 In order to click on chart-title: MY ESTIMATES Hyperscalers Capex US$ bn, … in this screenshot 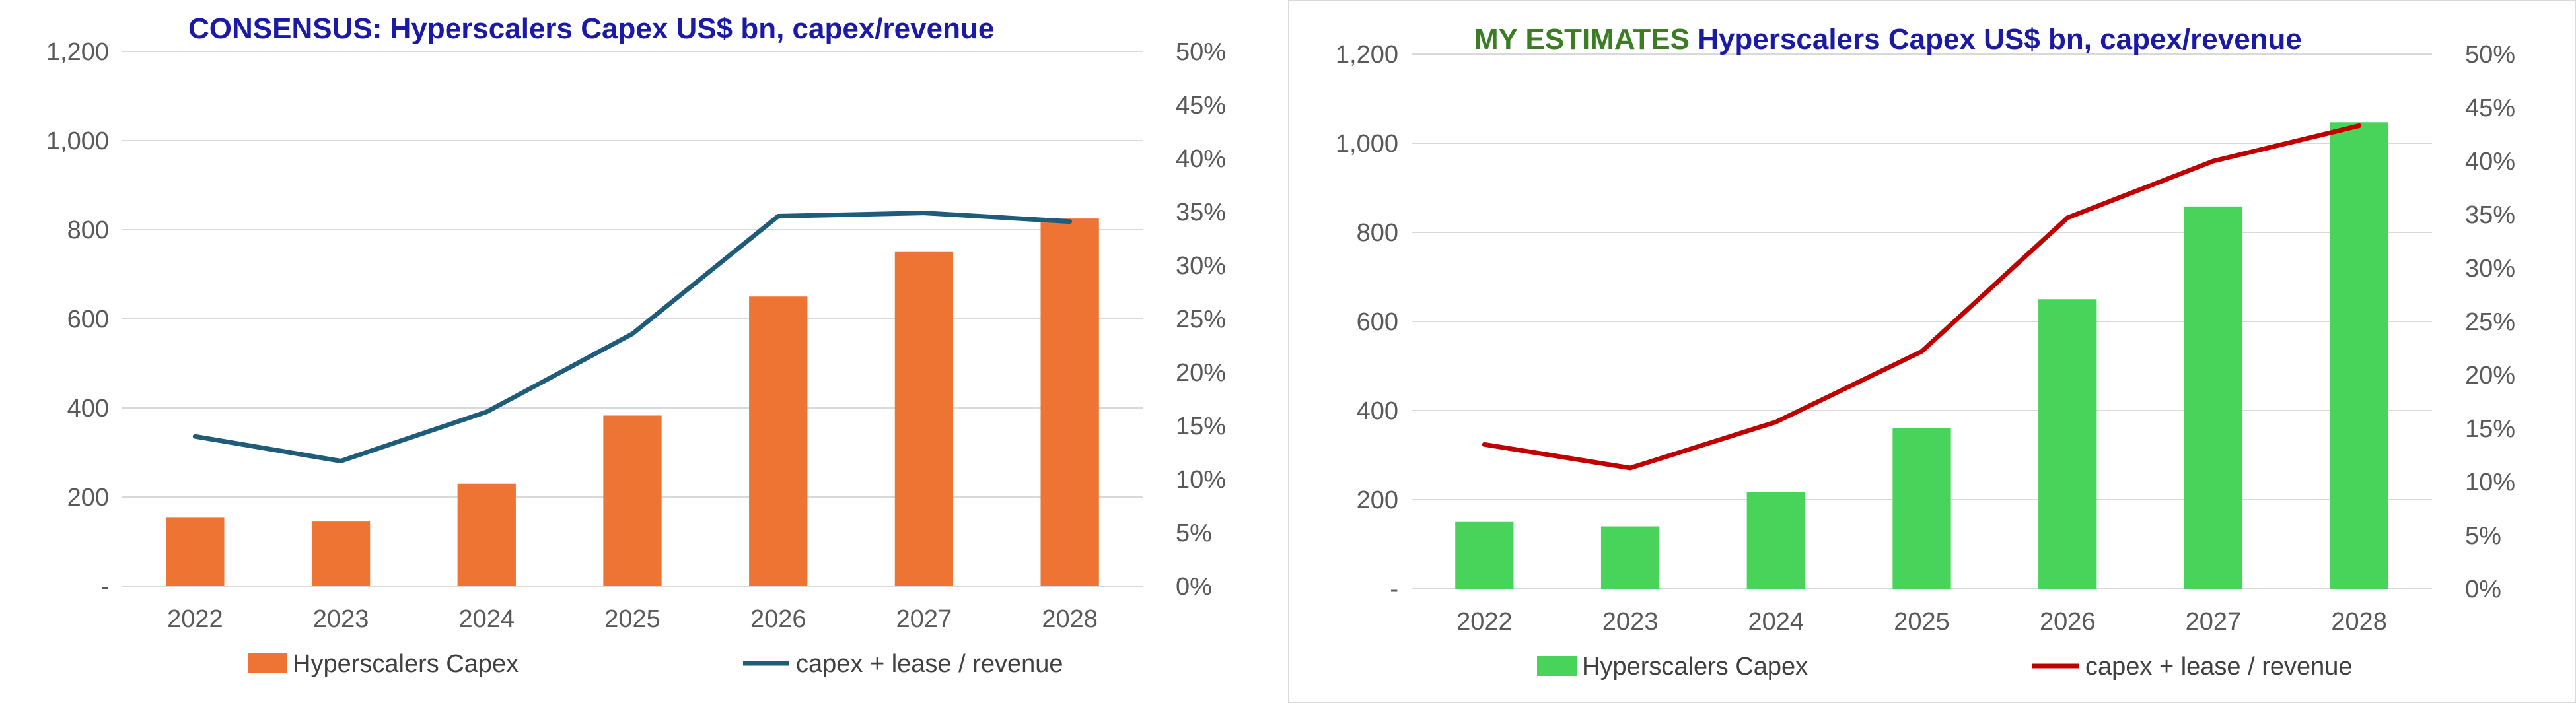, I will do `click(1888, 39)`.